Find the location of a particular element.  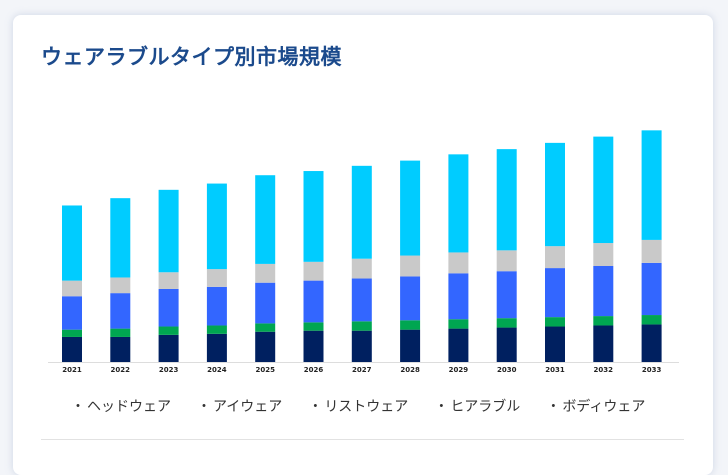

legend: ・ヘッドウェア ・アイウェア ・リストウェア ・ヒアラブル ・ボディウェア is located at coordinates (371, 406).